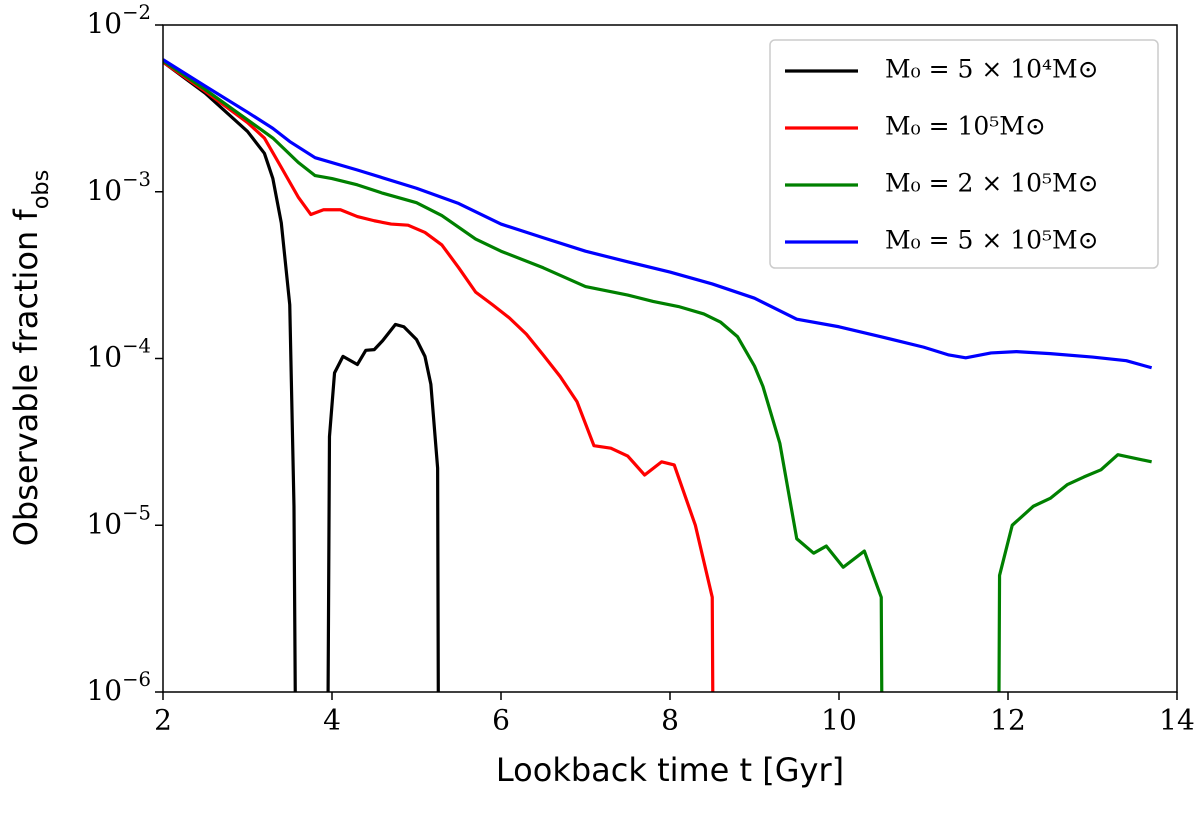  What do you see at coordinates (839, 720) in the screenshot?
I see `x-tick-label: 10` at bounding box center [839, 720].